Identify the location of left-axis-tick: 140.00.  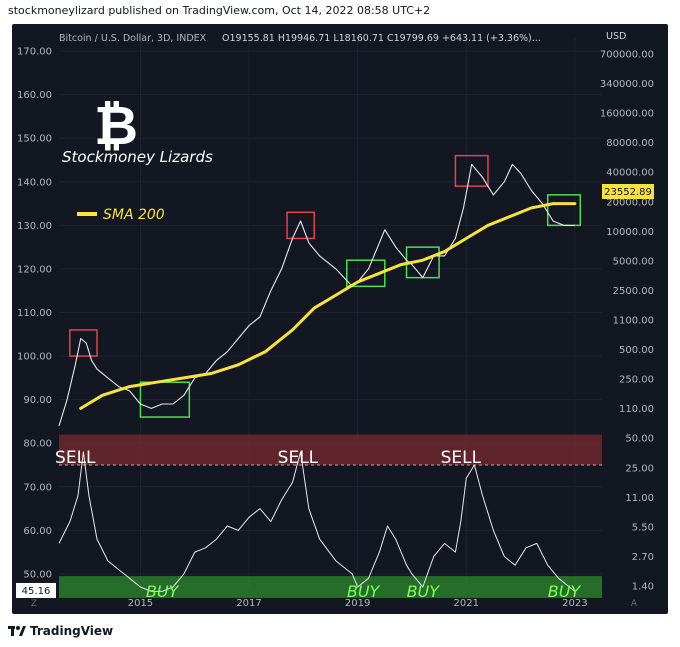
(34, 182).